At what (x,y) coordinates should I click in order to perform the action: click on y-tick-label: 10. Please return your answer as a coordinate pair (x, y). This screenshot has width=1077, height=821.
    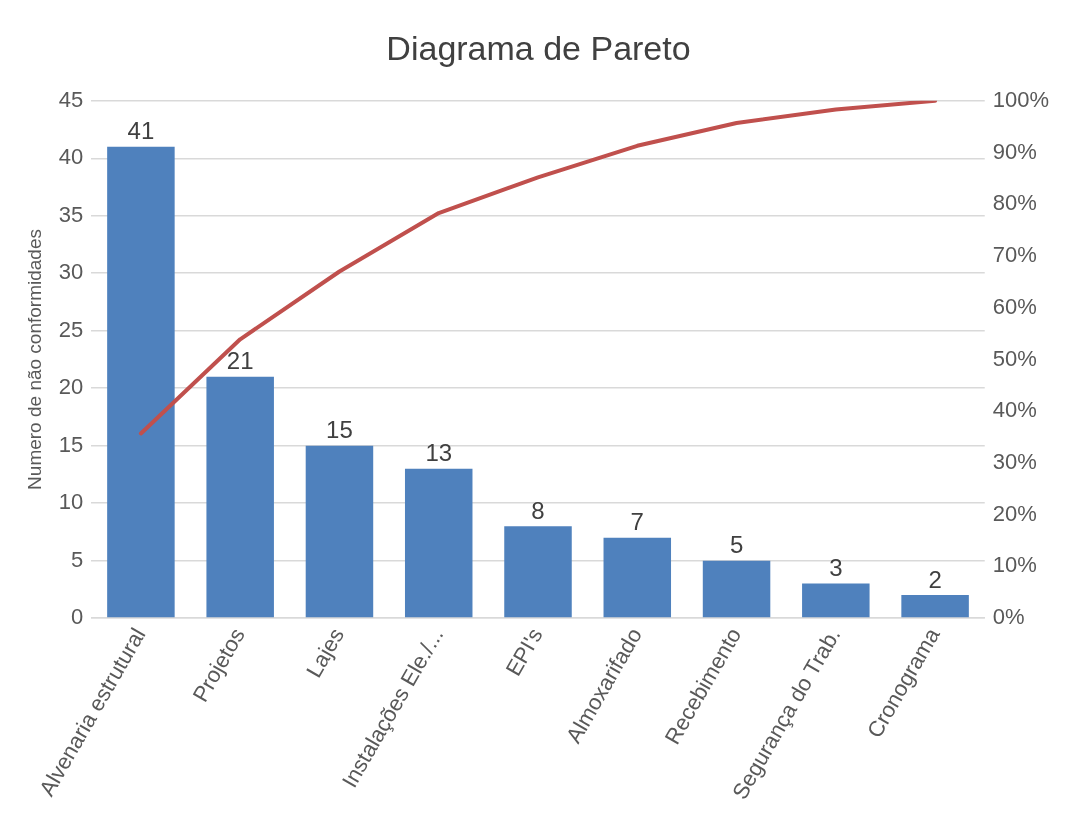
    Looking at the image, I should click on (71, 502).